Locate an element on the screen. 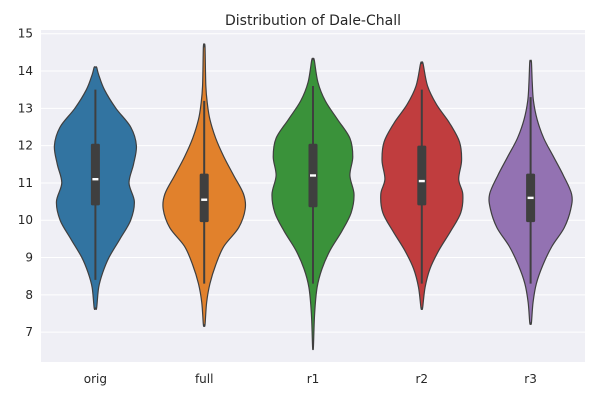  y-tick-label: 14 is located at coordinates (25, 71).